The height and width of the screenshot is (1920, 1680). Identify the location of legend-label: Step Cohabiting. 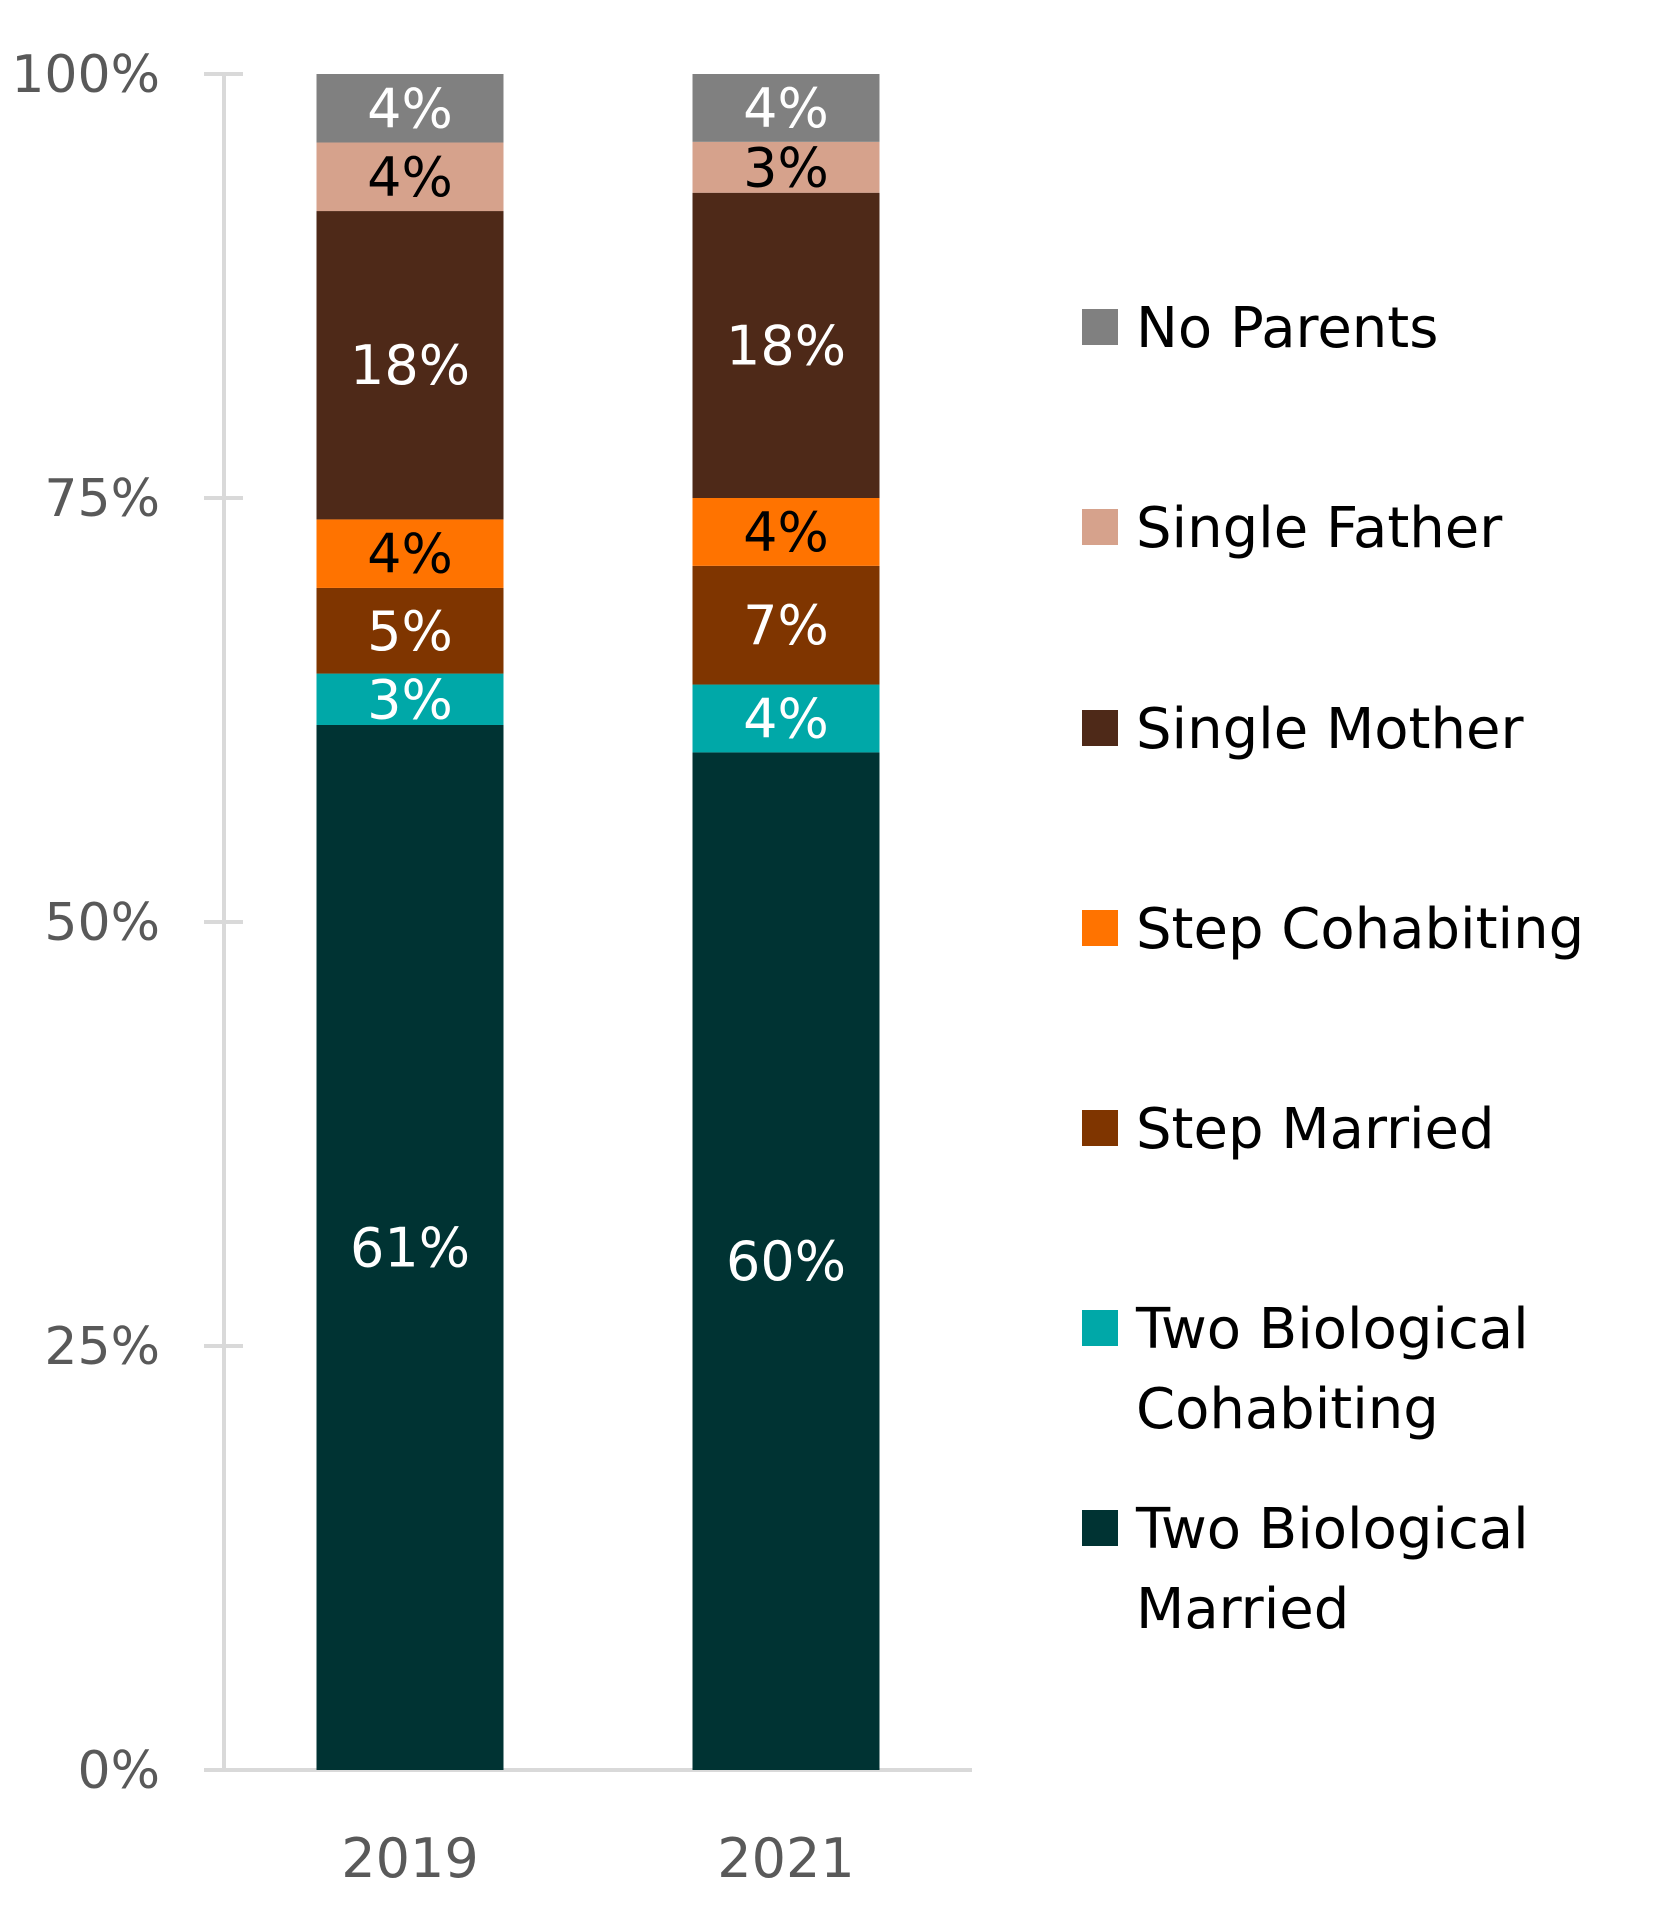
(1360, 929).